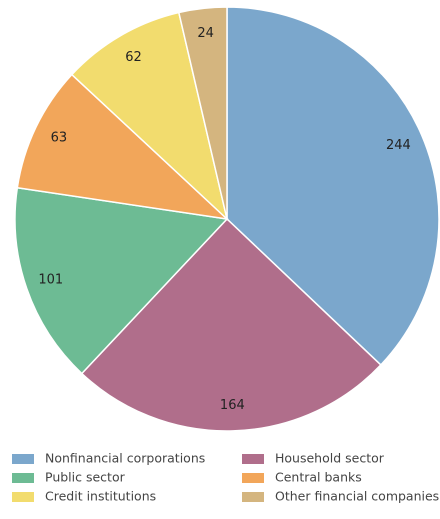 This screenshot has height=519, width=440. What do you see at coordinates (330, 458) in the screenshot?
I see `legend-label: Household sector` at bounding box center [330, 458].